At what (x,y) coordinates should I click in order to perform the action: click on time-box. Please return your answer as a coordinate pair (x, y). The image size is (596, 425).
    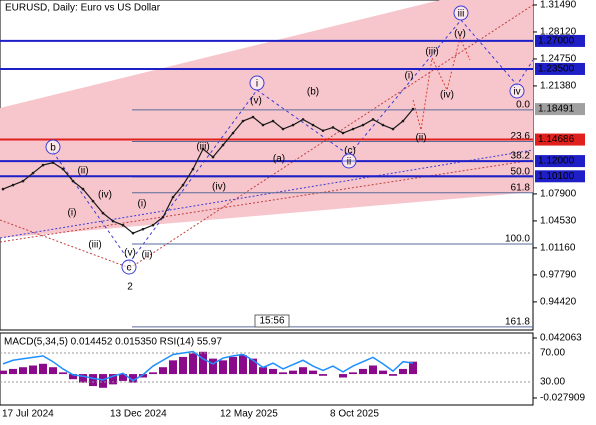
    Looking at the image, I should click on (272, 321).